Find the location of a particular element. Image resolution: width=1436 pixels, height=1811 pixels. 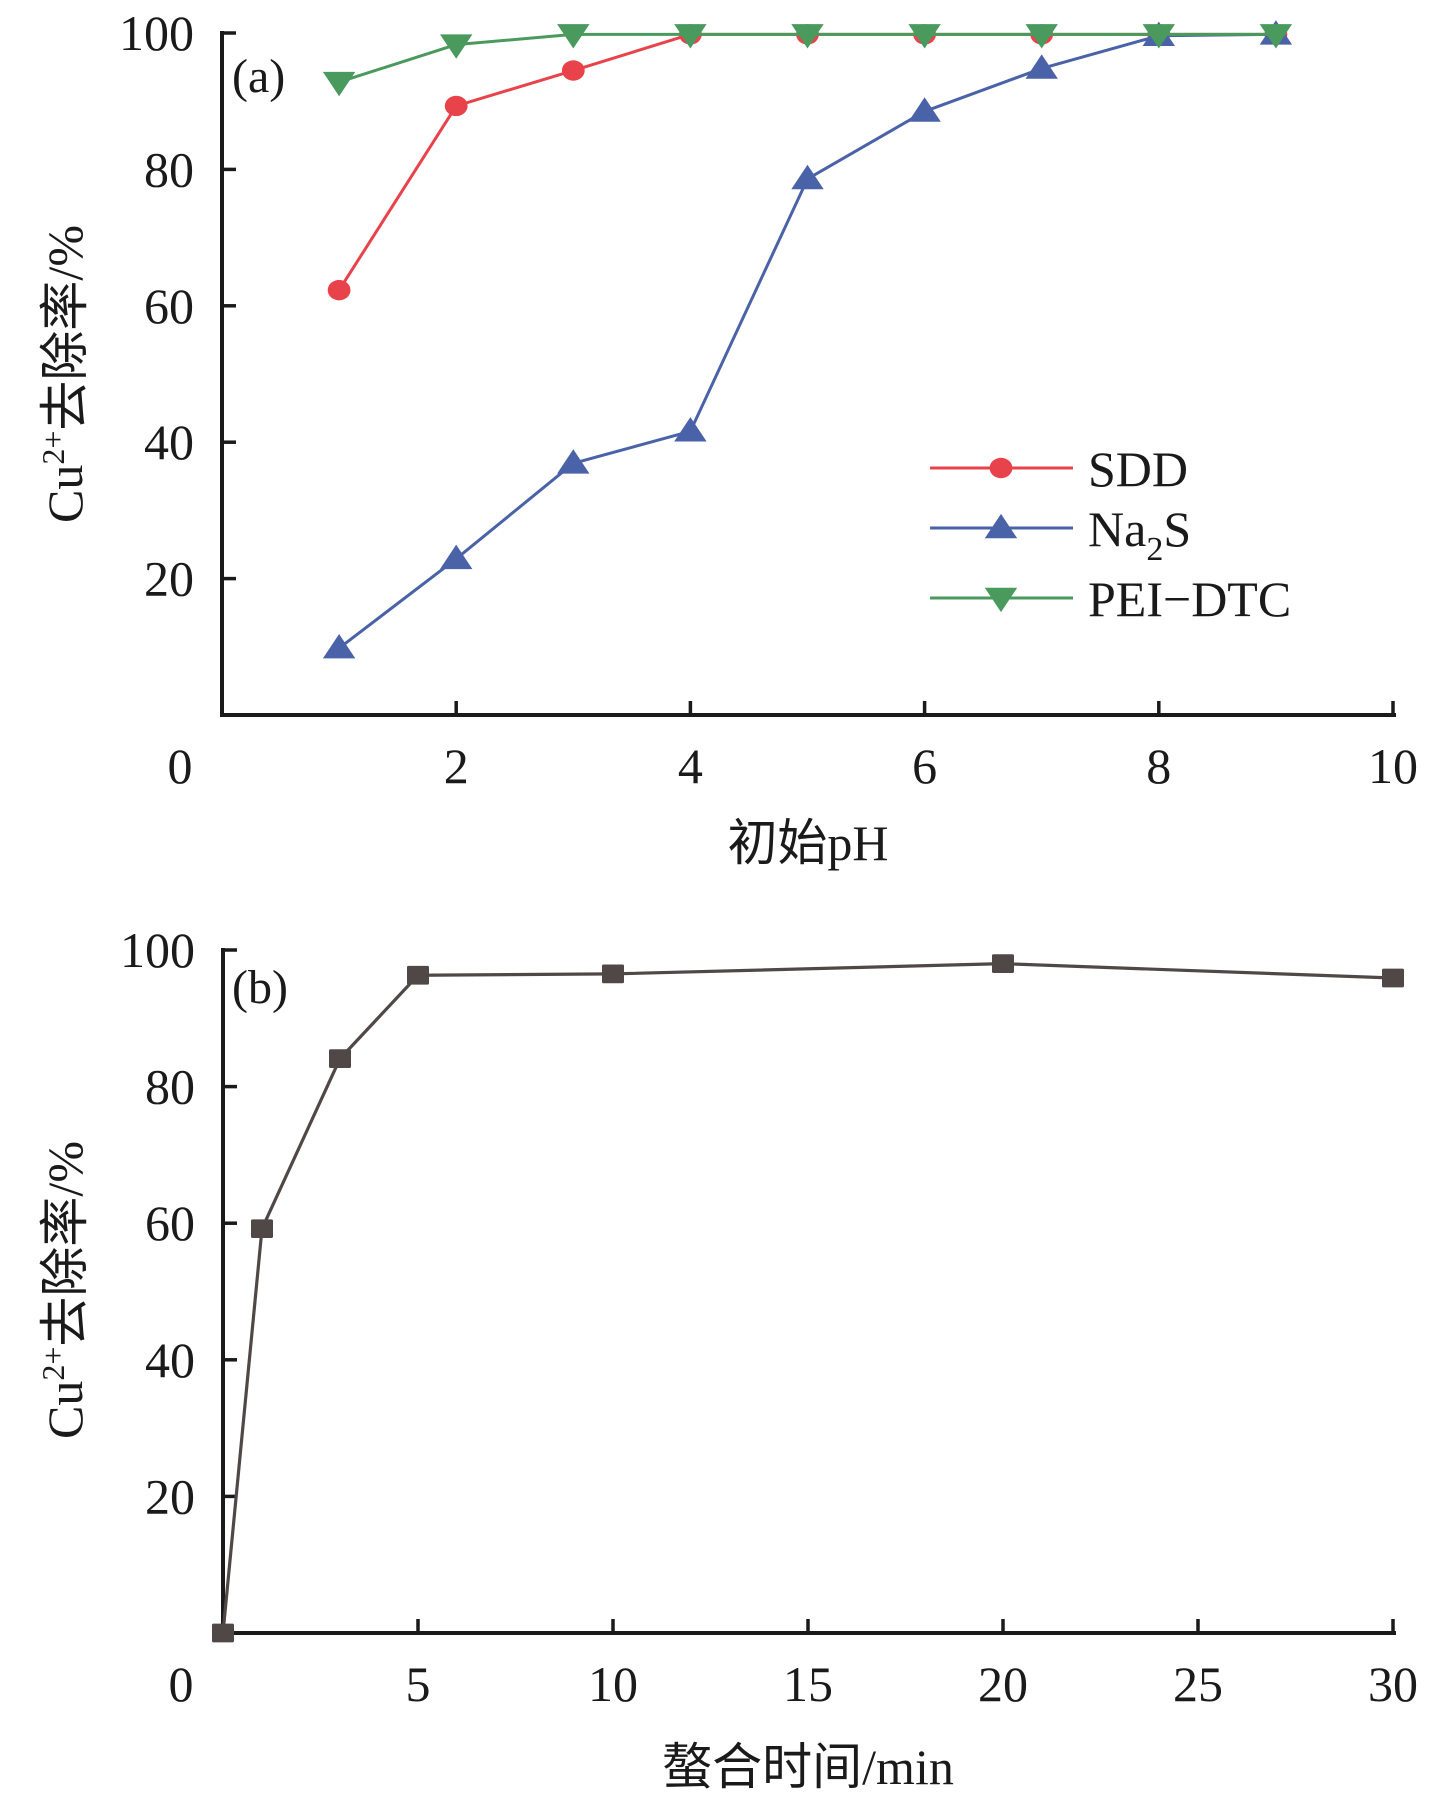

legend-label: Na2S is located at coordinates (1139, 534).